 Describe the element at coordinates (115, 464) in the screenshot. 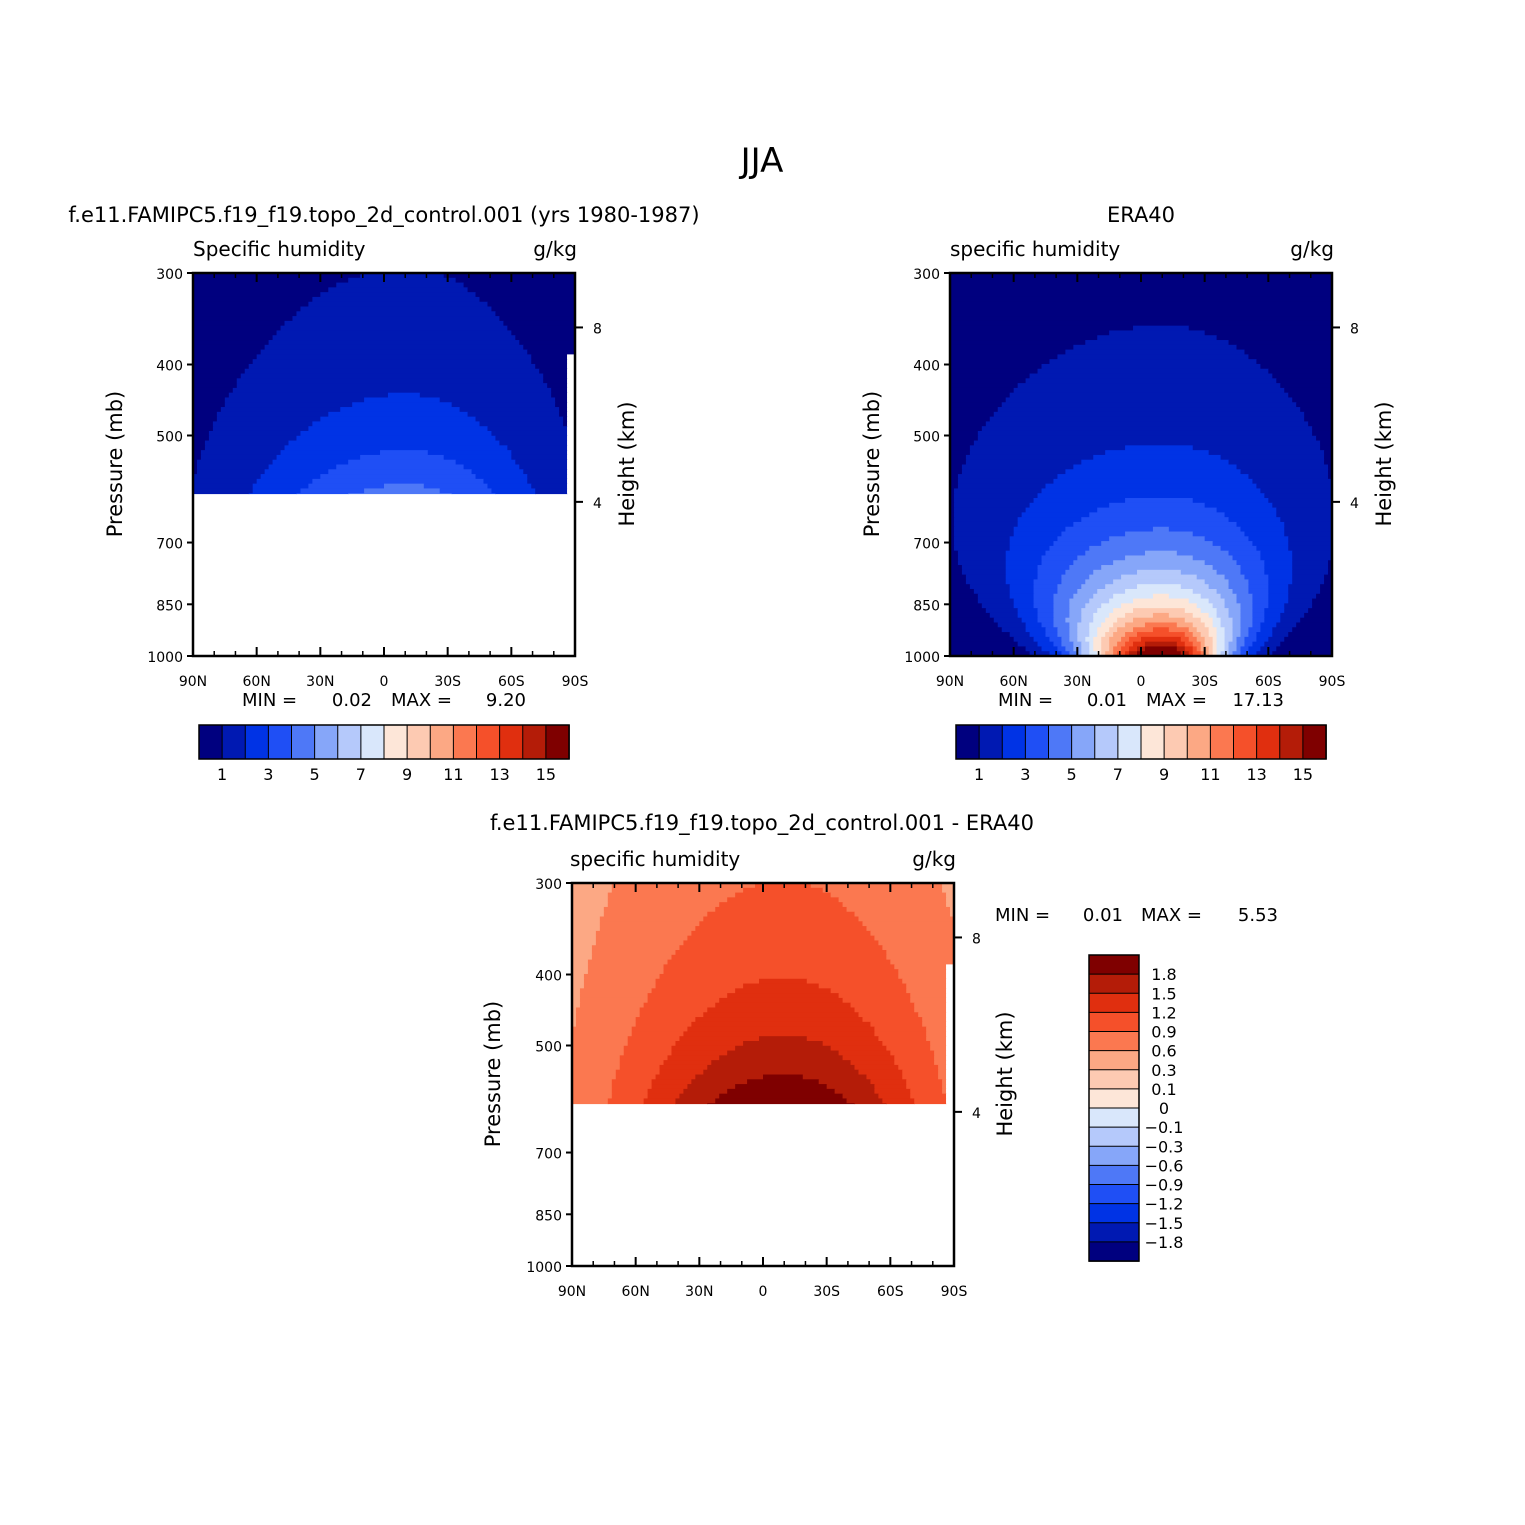

I see `panel-model-ylabel: Pressure (mb)` at that location.